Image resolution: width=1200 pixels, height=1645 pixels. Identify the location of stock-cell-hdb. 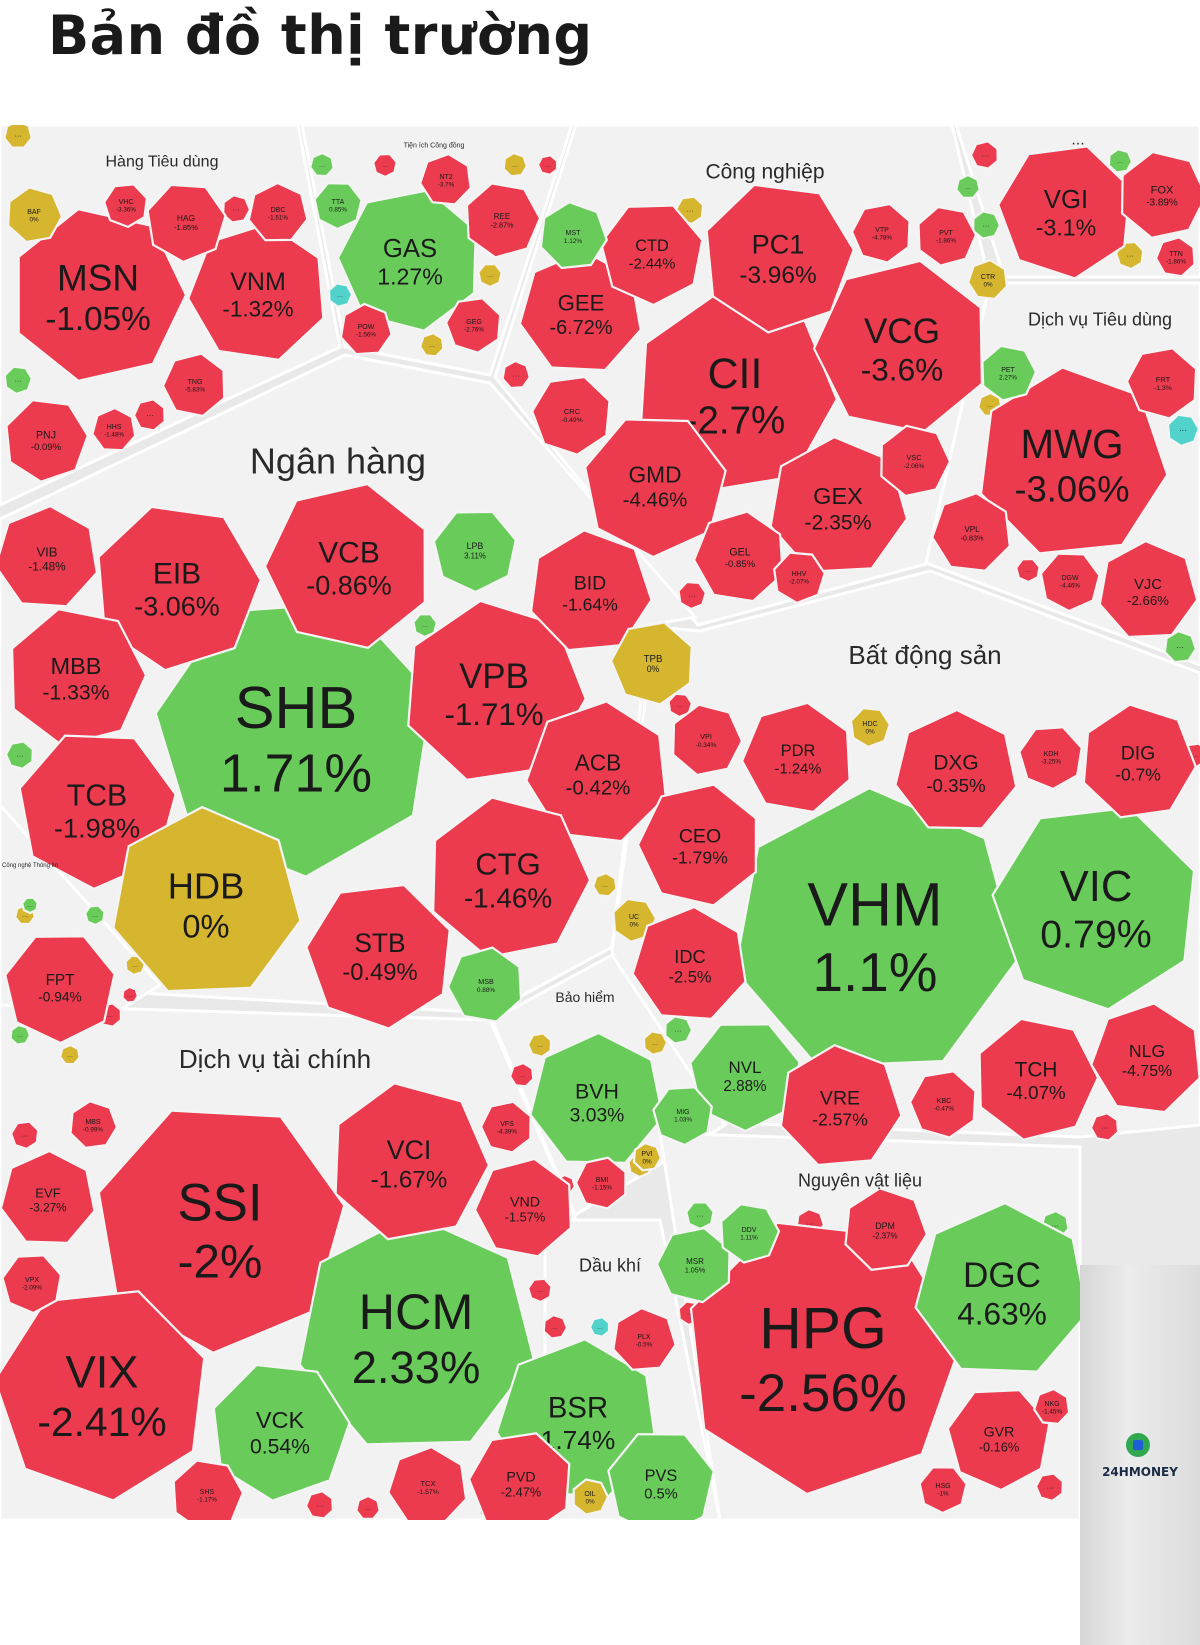
(207, 899).